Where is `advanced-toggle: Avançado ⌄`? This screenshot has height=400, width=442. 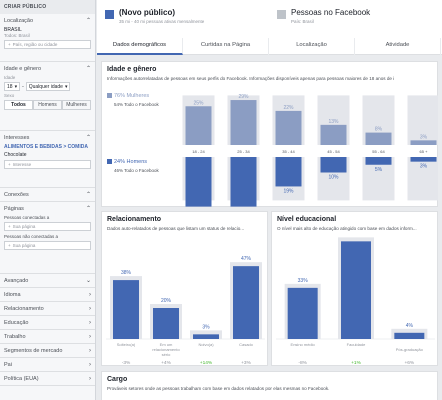 advanced-toggle: Avançado ⌄ is located at coordinates (47, 280).